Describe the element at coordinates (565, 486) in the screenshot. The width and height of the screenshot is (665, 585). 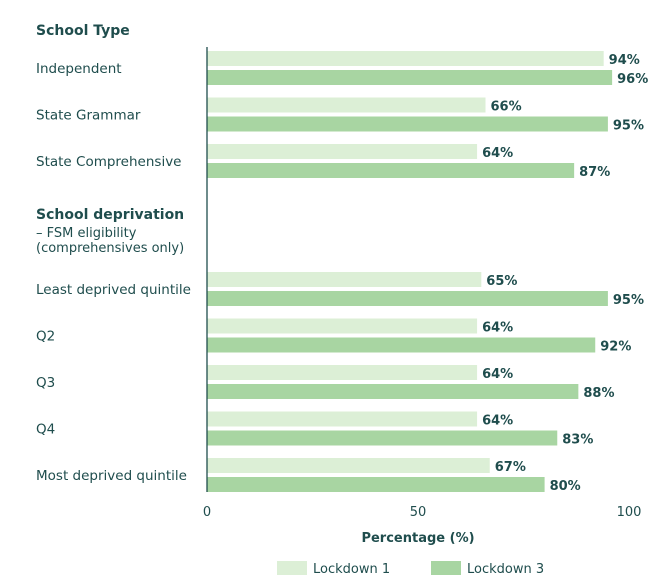
I see `data-label: 80%` at that location.